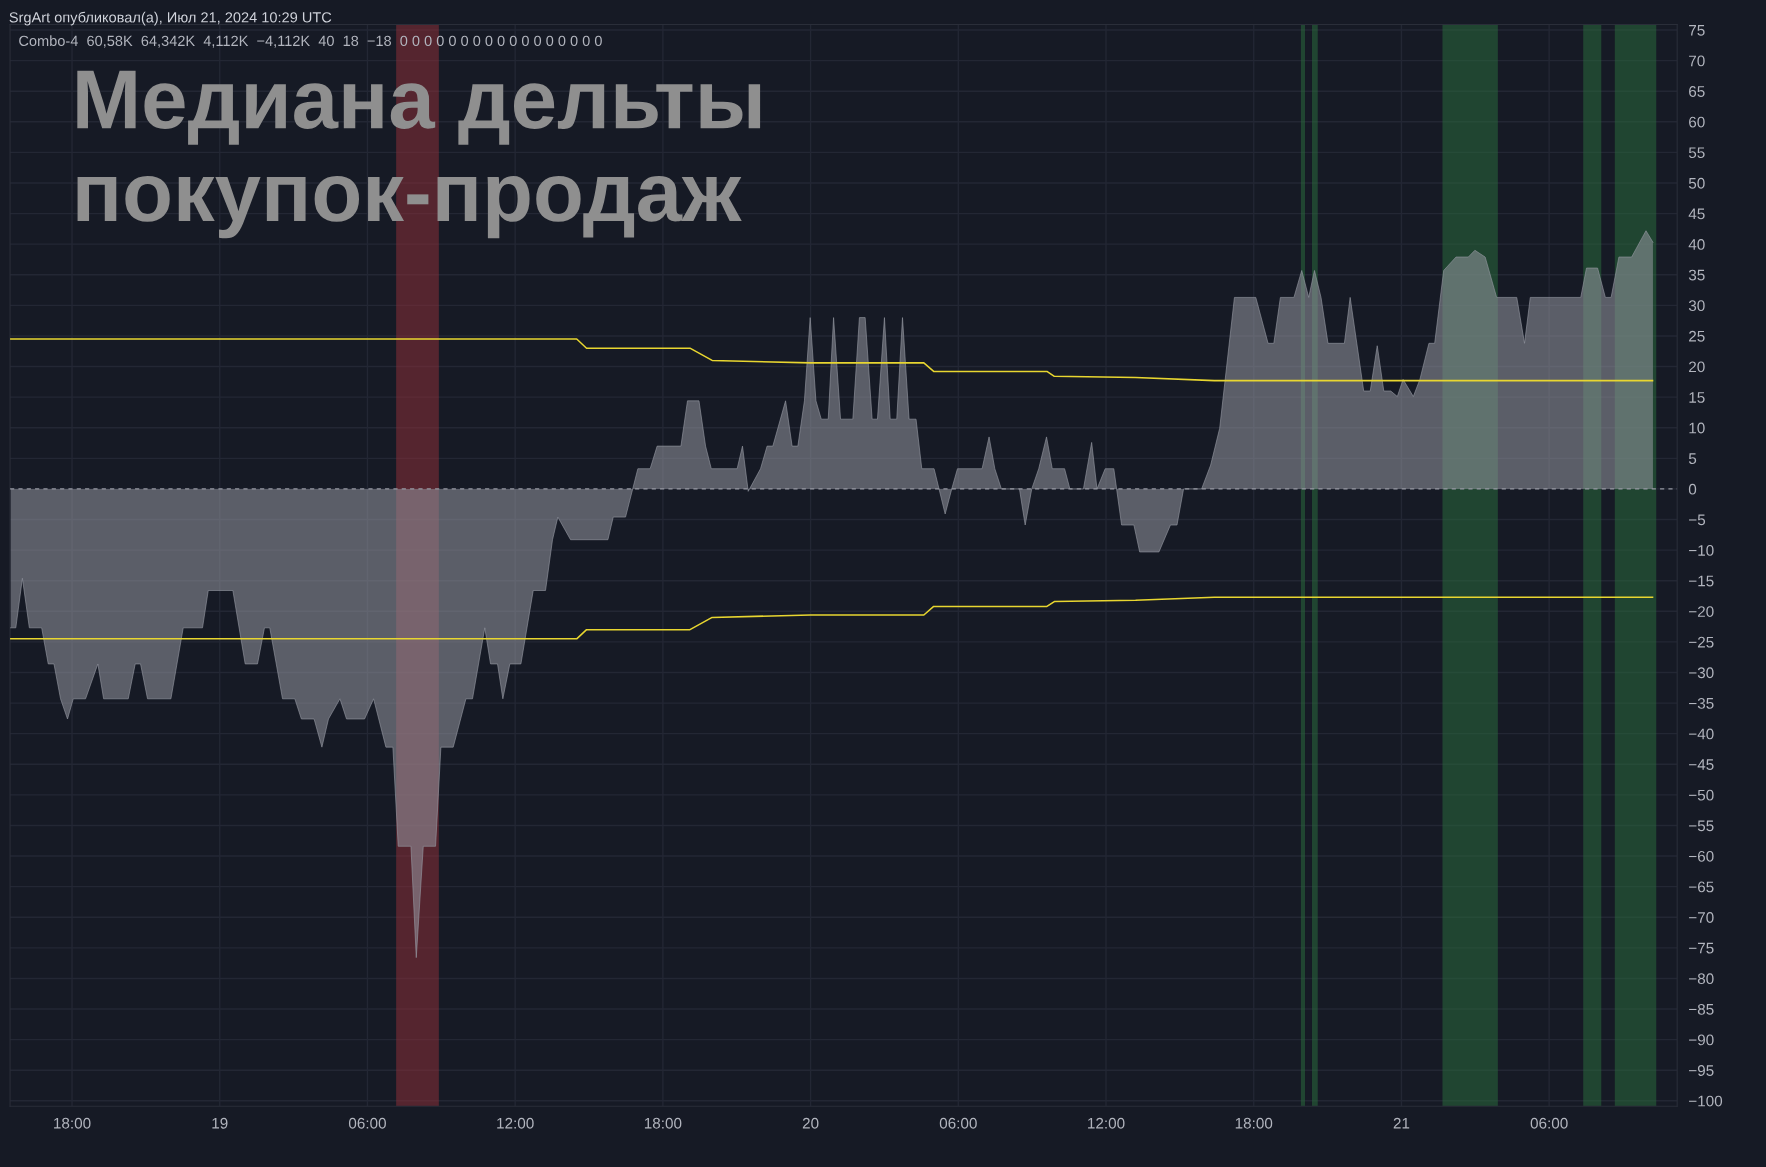 The height and width of the screenshot is (1167, 1766). Describe the element at coordinates (1697, 367) in the screenshot. I see `y-tick-label: 20` at that location.